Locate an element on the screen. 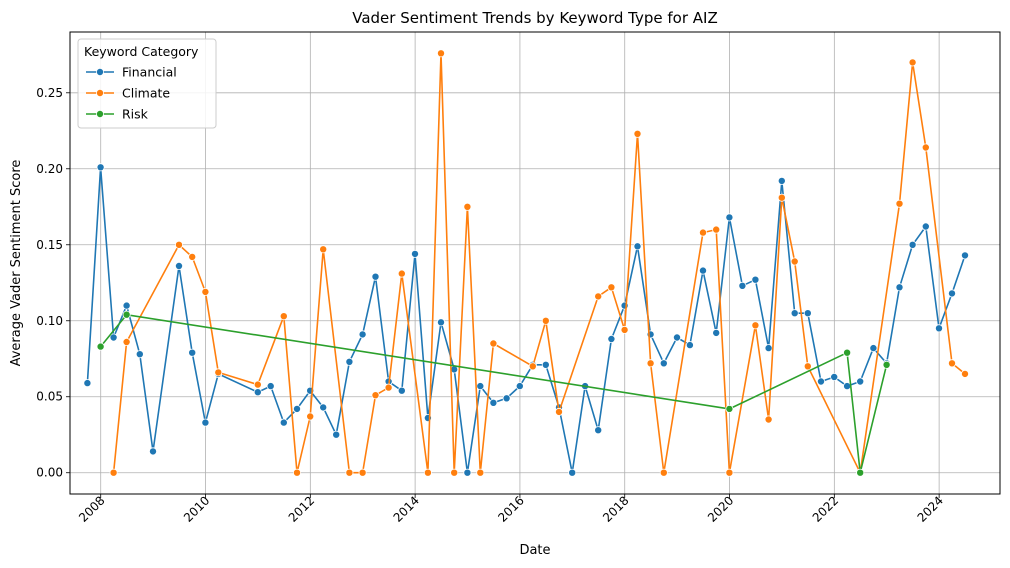  legend: Keyword Category Financial Climate Risk is located at coordinates (147, 83).